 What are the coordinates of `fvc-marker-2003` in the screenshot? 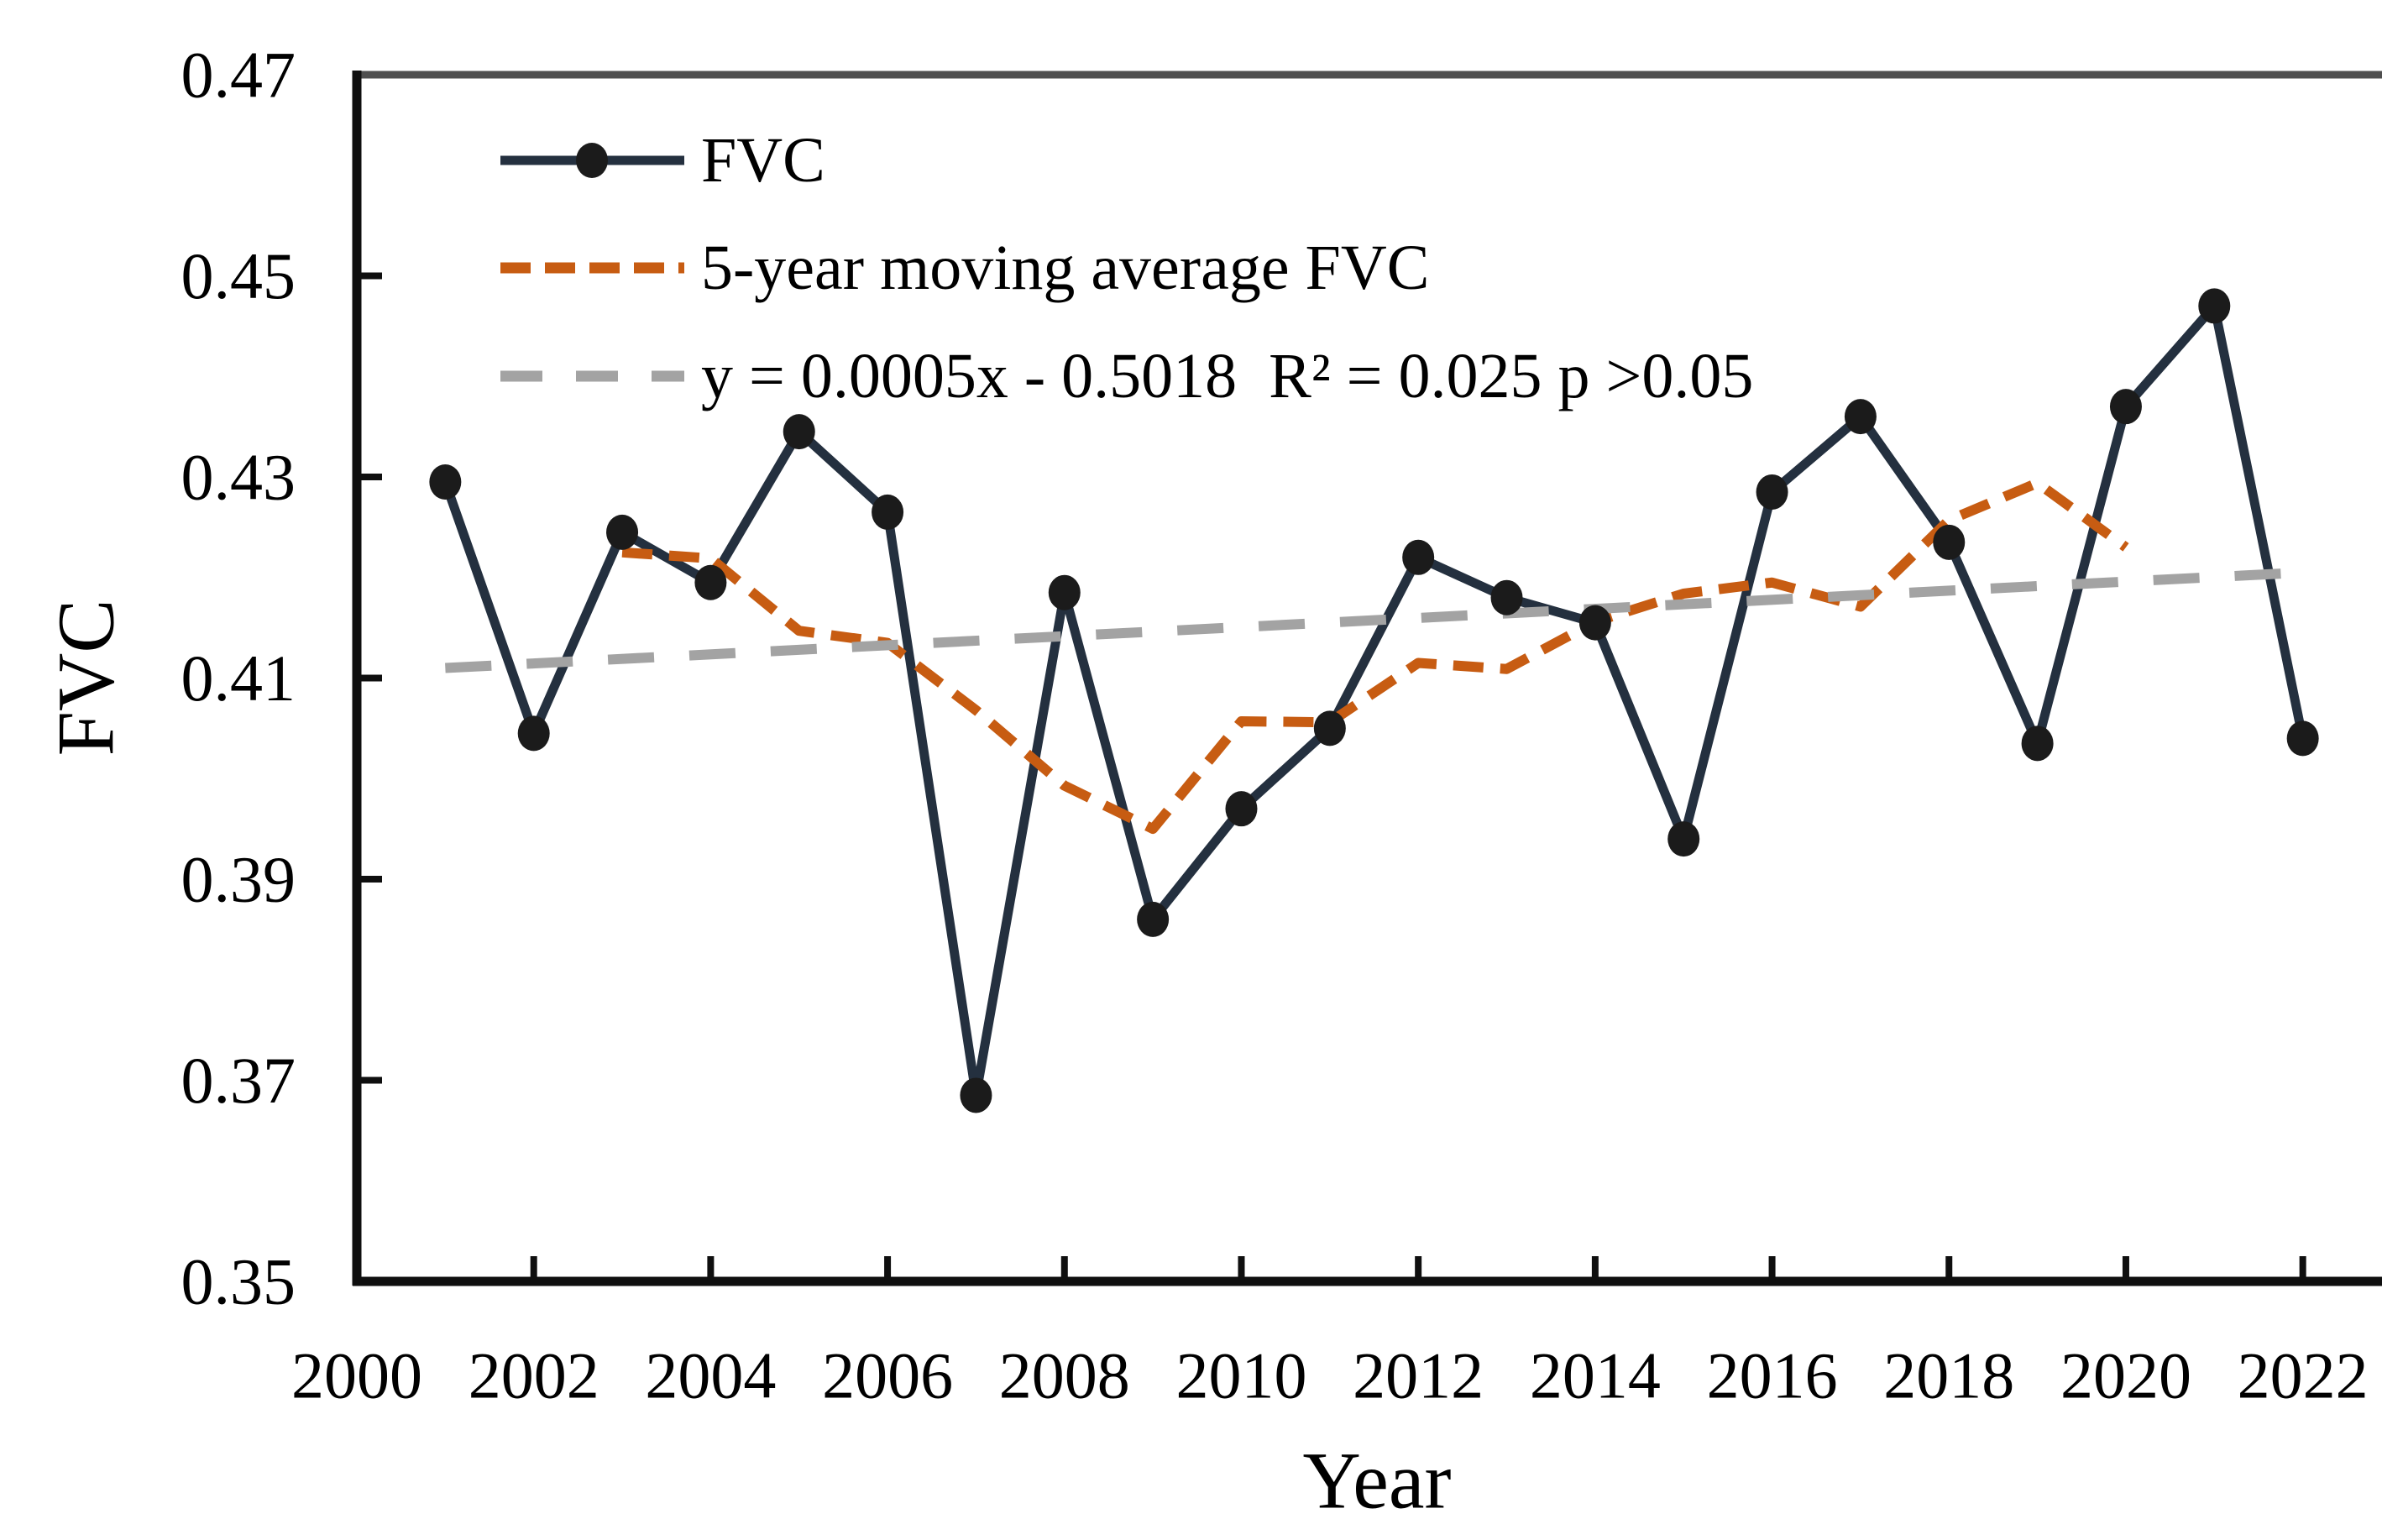 It's located at (622, 532).